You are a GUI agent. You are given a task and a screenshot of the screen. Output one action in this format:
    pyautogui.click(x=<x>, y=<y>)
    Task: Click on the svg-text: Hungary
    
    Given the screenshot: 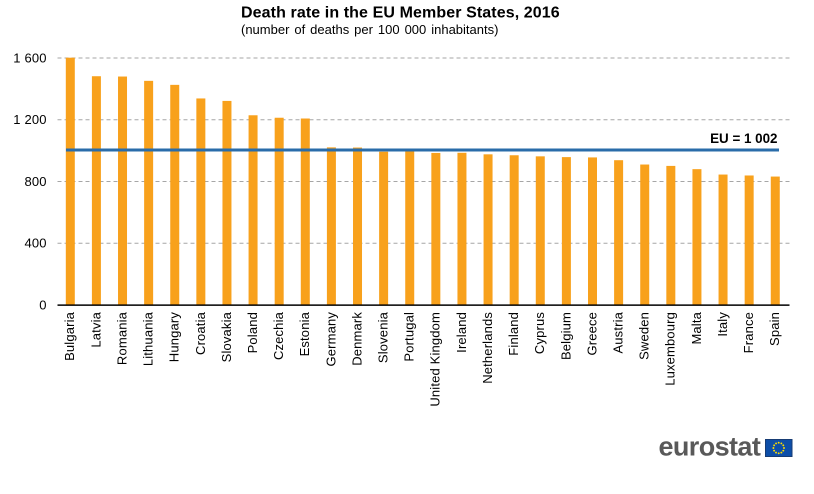 What is the action you would take?
    pyautogui.click(x=174, y=337)
    